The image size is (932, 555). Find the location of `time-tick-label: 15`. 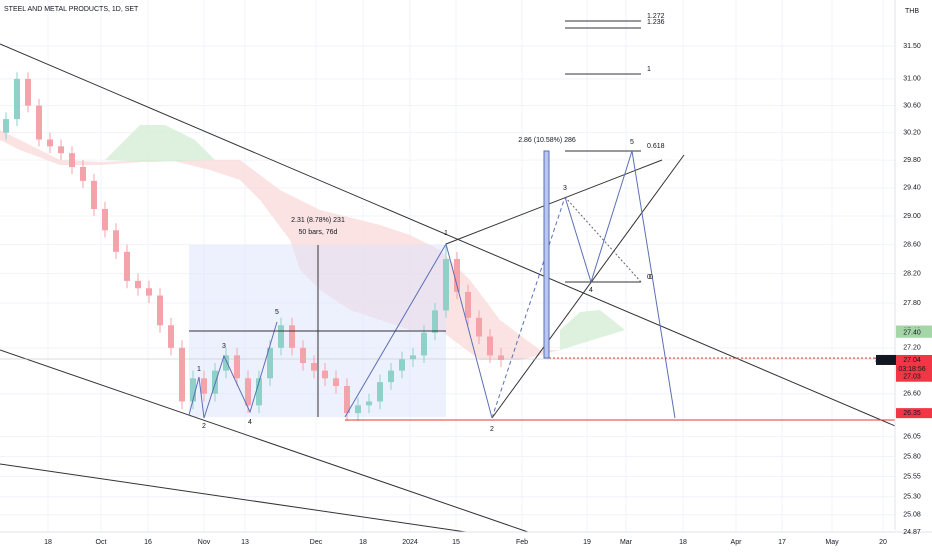

time-tick-label: 15 is located at coordinates (456, 542).